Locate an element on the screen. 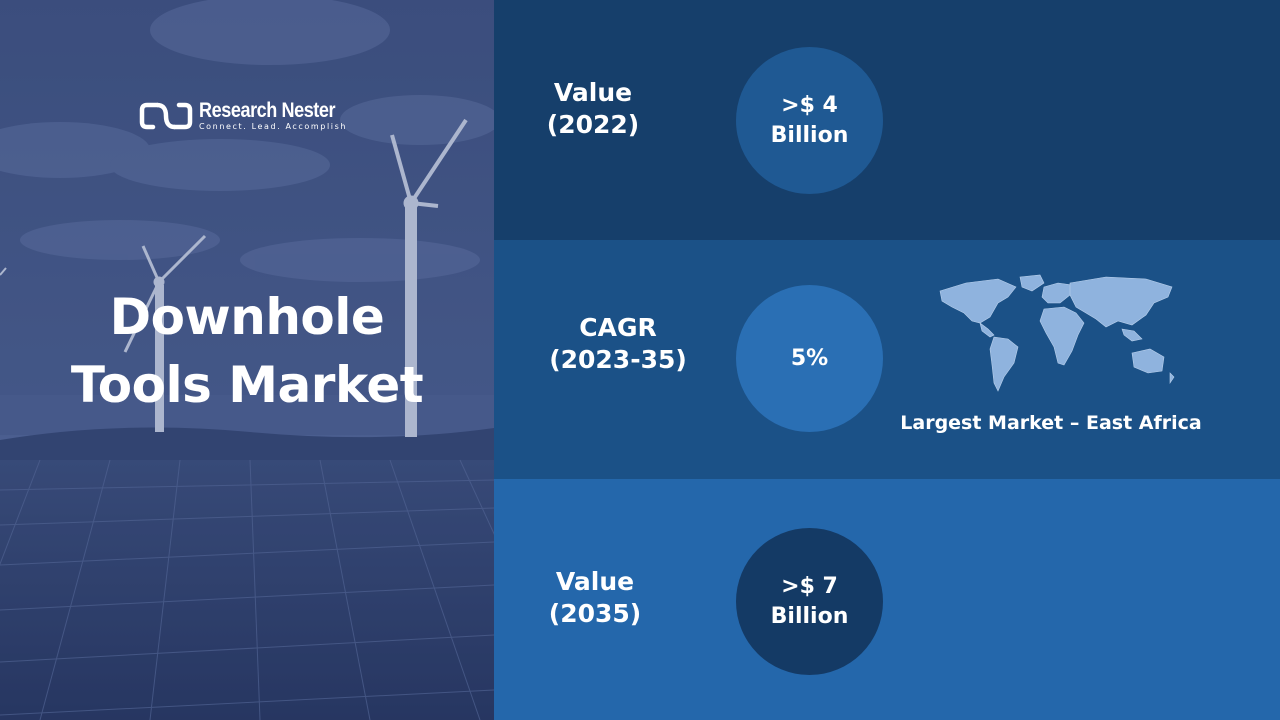 This screenshot has height=720, width=1280. stat-value-circle: >$ 4 Billion is located at coordinates (809, 120).